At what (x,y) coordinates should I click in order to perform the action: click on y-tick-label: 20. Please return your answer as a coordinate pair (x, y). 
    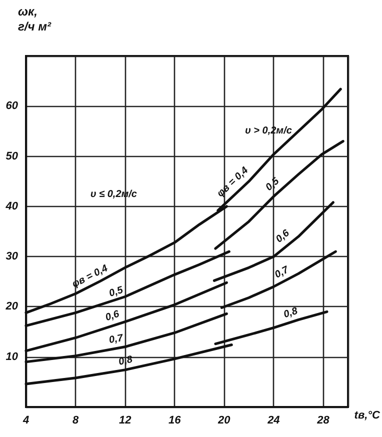
    Looking at the image, I should click on (11, 306).